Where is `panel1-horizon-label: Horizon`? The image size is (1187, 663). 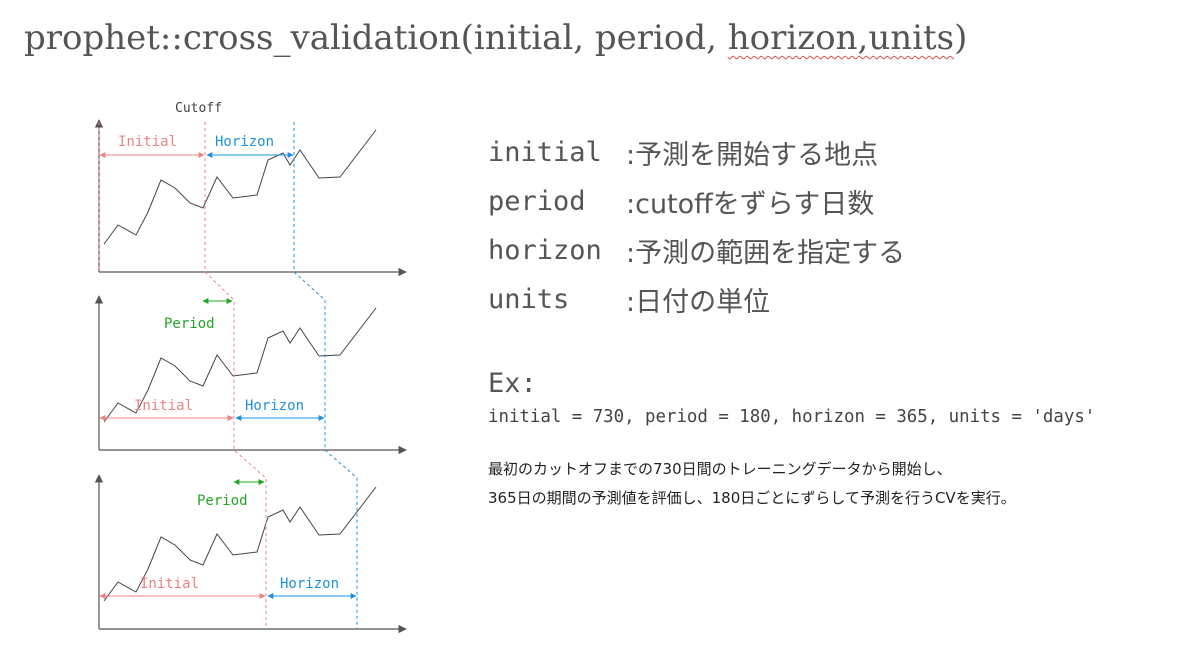 panel1-horizon-label: Horizon is located at coordinates (244, 142).